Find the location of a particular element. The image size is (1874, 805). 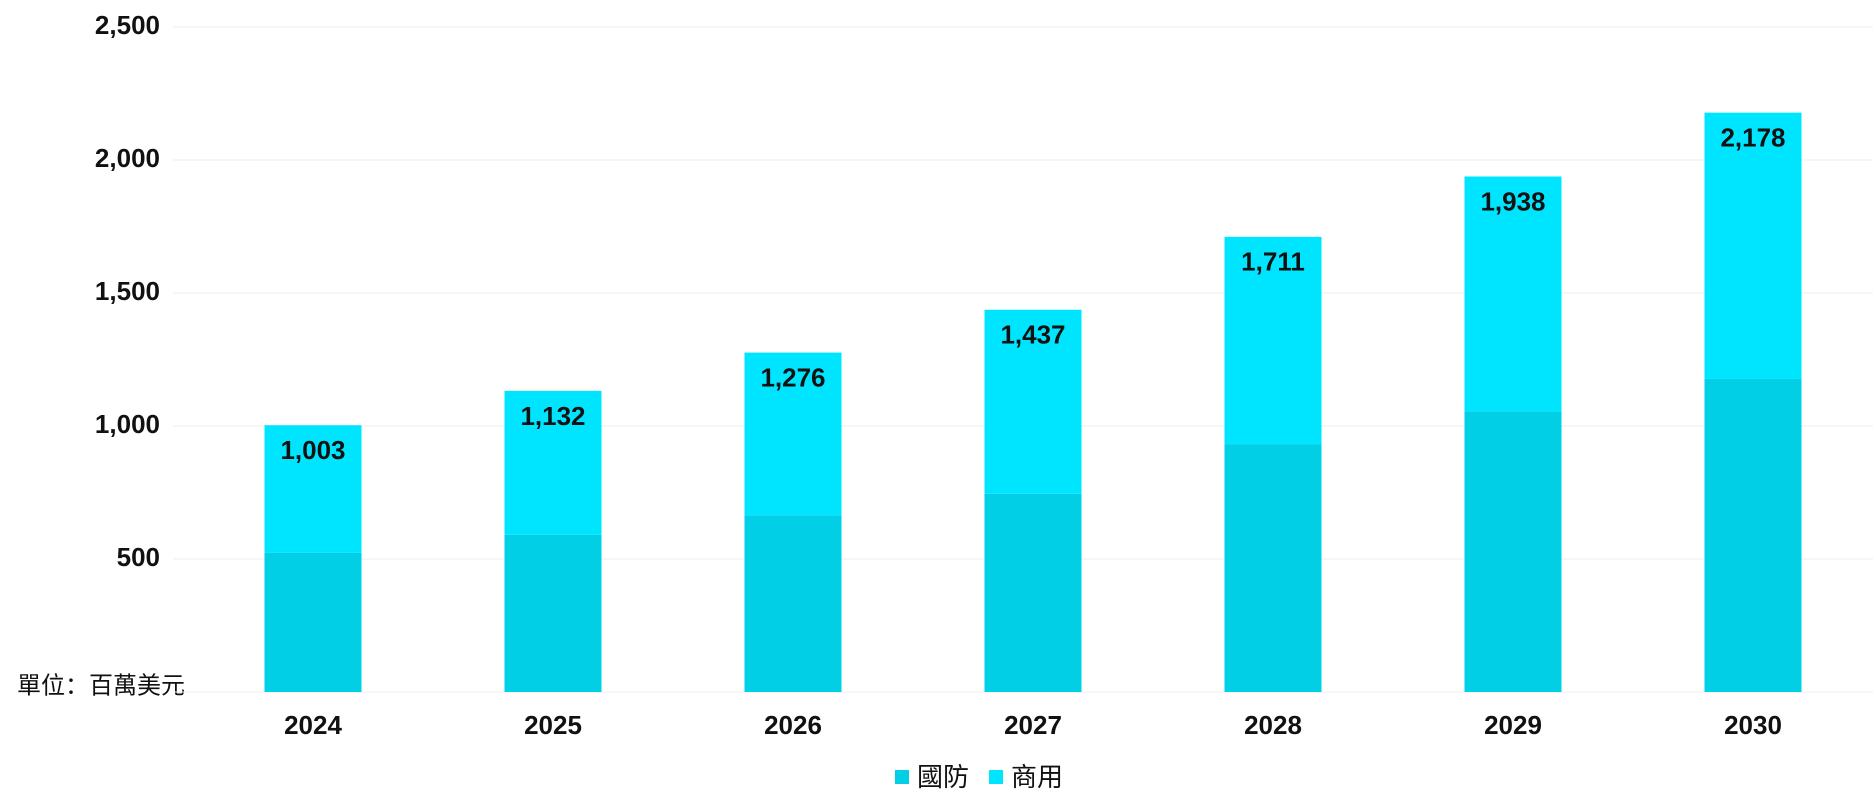

y-tick-label: 1,000 is located at coordinates (127, 424).